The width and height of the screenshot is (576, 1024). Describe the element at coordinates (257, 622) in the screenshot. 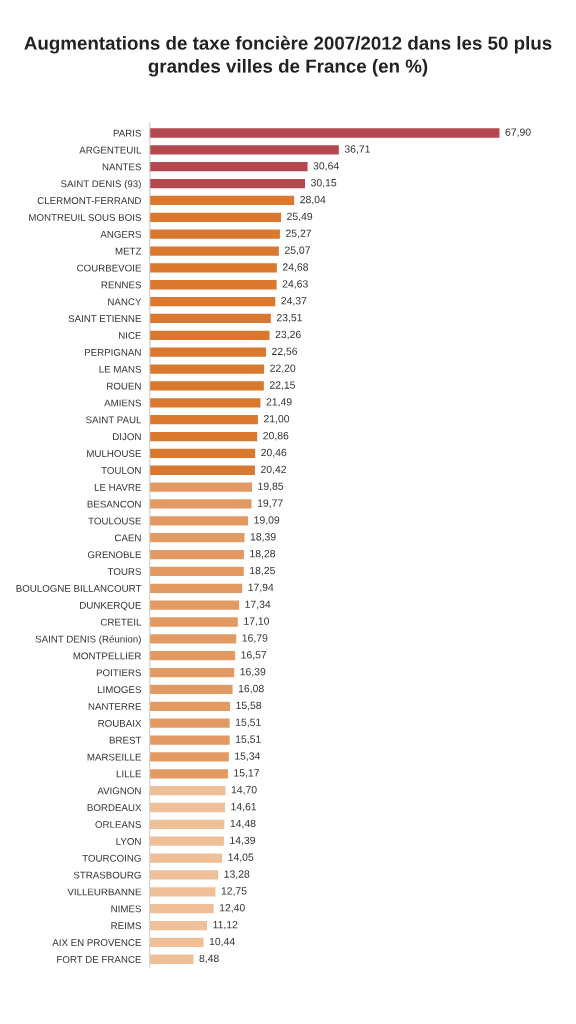

I see `data-label: 17,10` at that location.